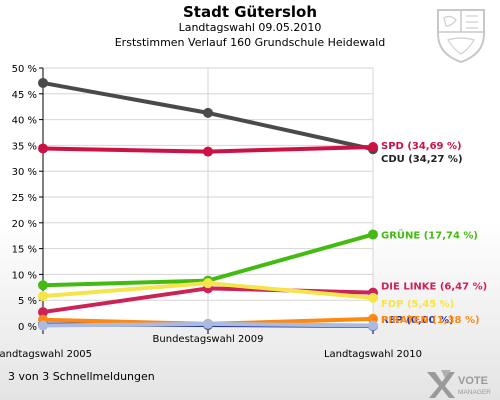 Image resolution: width=500 pixels, height=400 pixels. What do you see at coordinates (24, 275) in the screenshot?
I see `y-tick-label: 10 %` at bounding box center [24, 275].